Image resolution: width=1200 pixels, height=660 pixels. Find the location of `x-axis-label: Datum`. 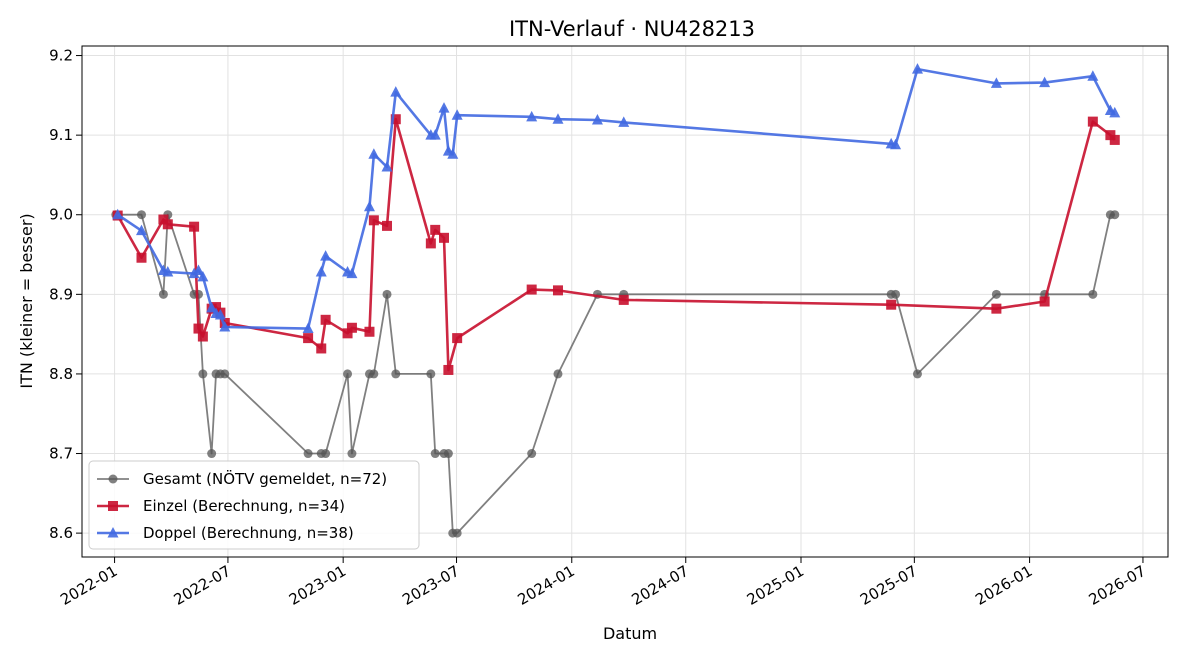

x-axis-label: Datum is located at coordinates (630, 633).